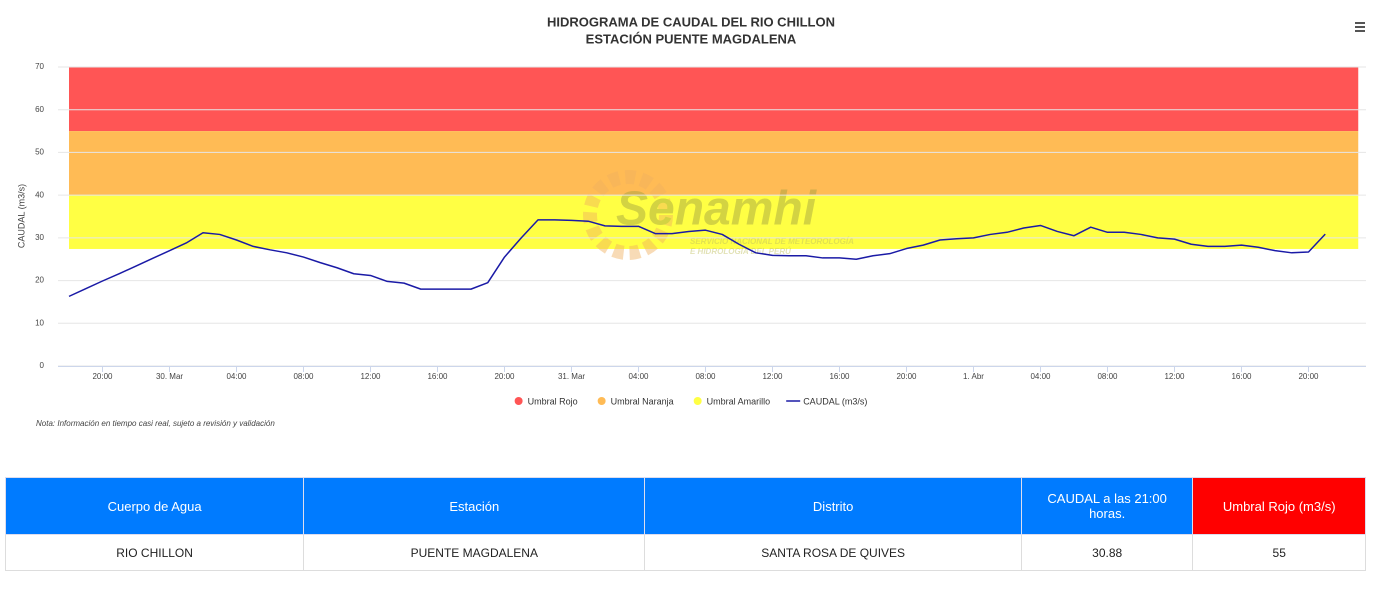  What do you see at coordinates (691, 38) in the screenshot?
I see `chart-subtitle: ESTACIÓN PUENTE MAGDALENA` at bounding box center [691, 38].